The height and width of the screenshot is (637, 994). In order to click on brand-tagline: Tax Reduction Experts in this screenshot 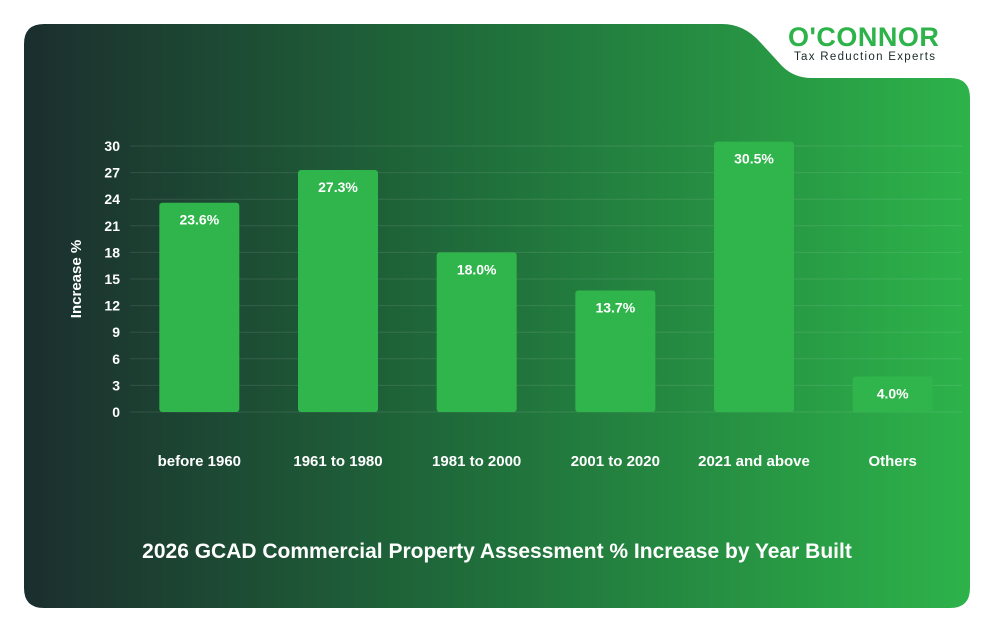, I will do `click(865, 57)`.